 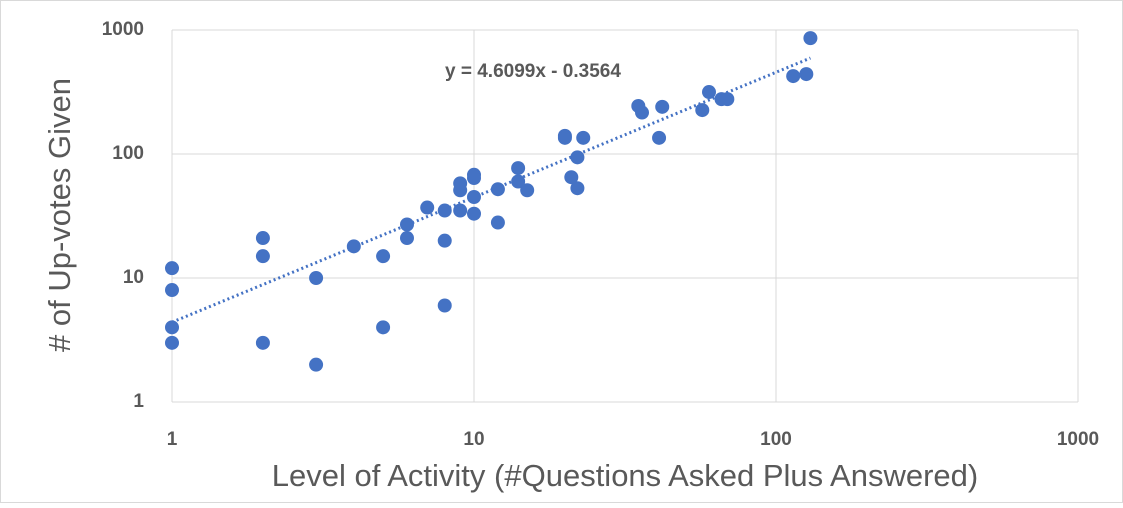 I want to click on y-tick-label: 100, so click(x=128, y=153).